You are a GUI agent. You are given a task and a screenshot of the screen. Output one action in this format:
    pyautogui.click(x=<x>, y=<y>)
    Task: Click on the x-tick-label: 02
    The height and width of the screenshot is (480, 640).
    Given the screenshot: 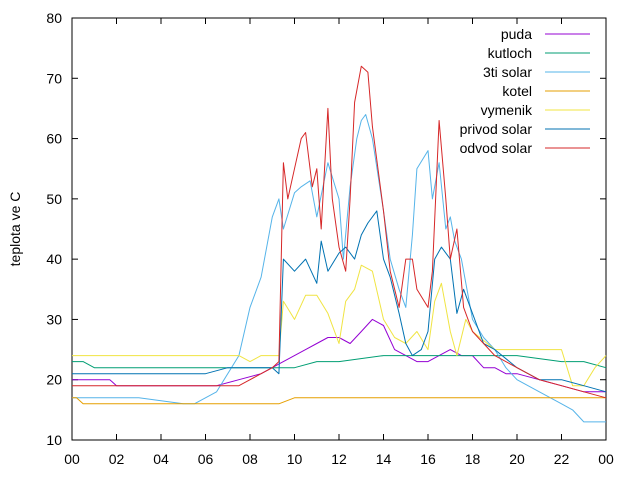 What is the action you would take?
    pyautogui.click(x=117, y=459)
    